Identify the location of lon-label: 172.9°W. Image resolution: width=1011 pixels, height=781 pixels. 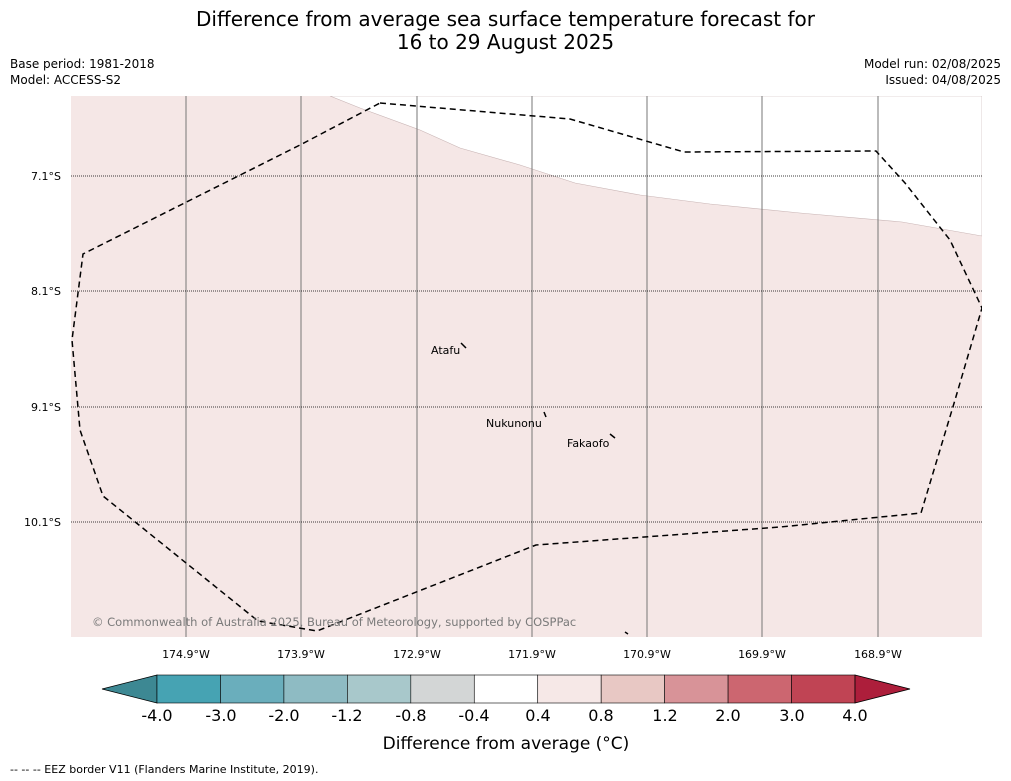
(417, 654).